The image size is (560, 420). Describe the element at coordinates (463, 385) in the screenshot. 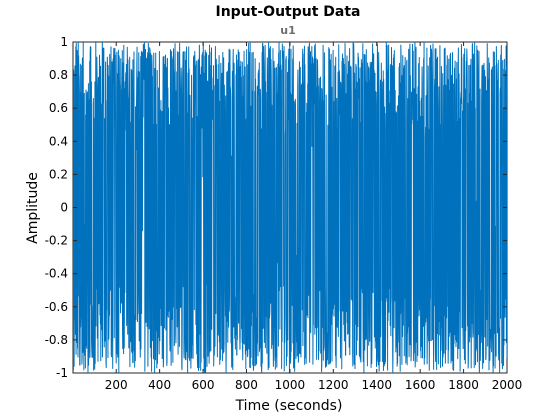

I see `x-tick-label: 1800` at that location.